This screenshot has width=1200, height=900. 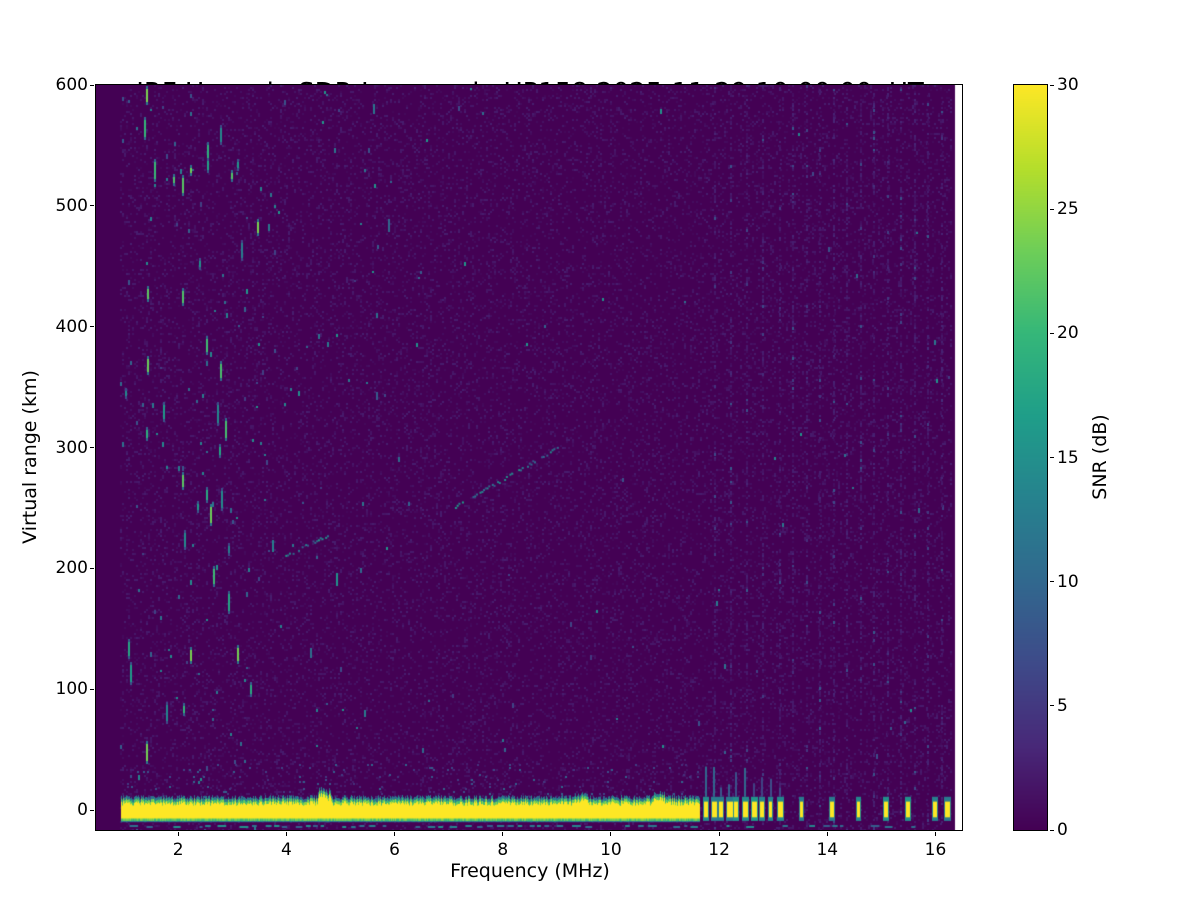 What do you see at coordinates (503, 850) in the screenshot?
I see `x-tick-label: 8` at bounding box center [503, 850].